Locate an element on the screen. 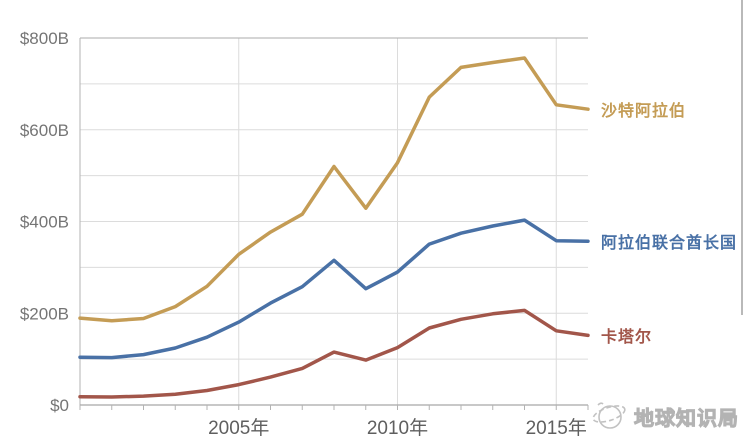  y-tick-label: $600B is located at coordinates (44, 130).